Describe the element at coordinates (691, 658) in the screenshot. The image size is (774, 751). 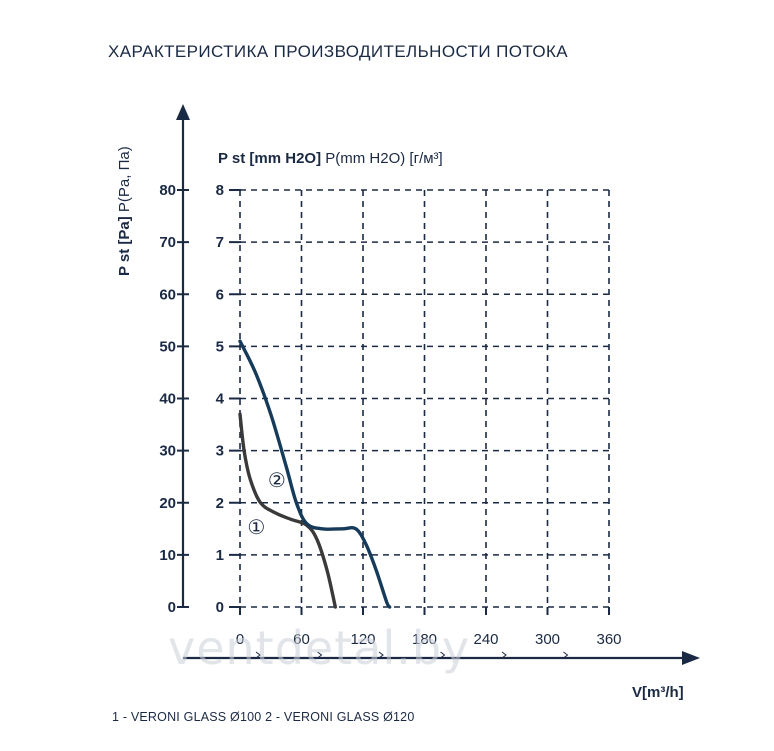
I see `x-axis-arrow-icon` at that location.